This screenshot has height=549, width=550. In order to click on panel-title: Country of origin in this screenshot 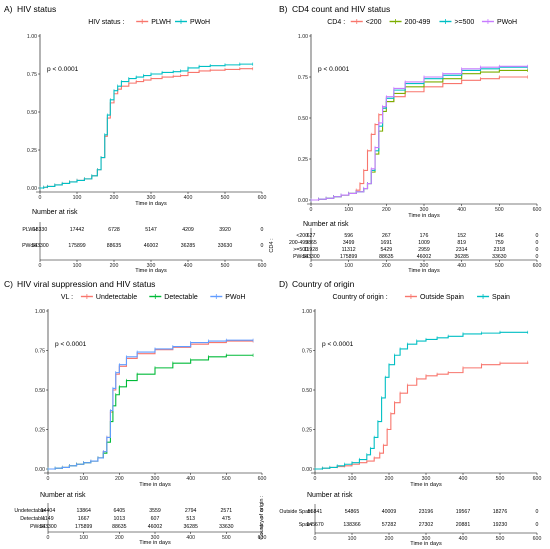, I will do `click(323, 284)`.